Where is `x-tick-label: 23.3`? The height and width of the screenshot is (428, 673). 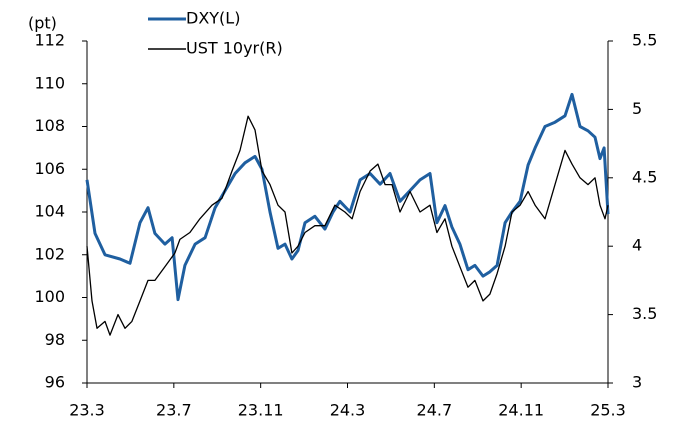
x-tick-label: 23.3 is located at coordinates (87, 410).